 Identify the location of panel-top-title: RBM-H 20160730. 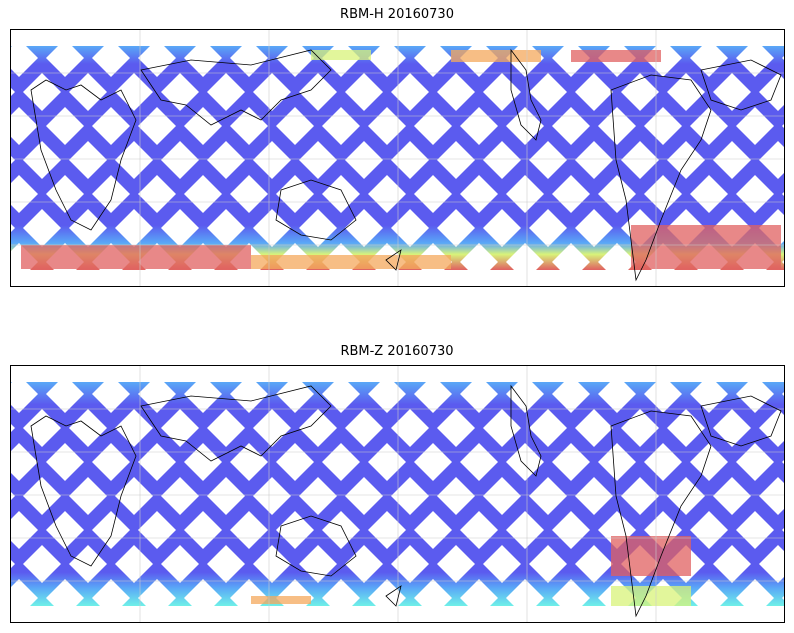
(397, 14).